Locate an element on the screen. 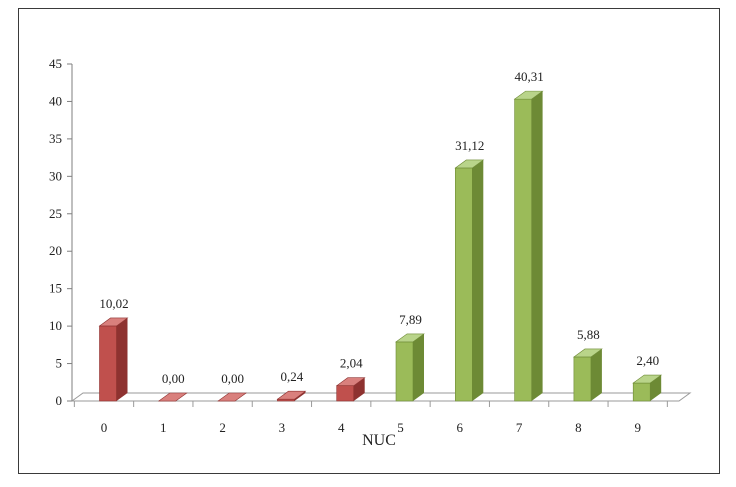 The width and height of the screenshot is (736, 487). x-tick-label: 5 is located at coordinates (400, 427).